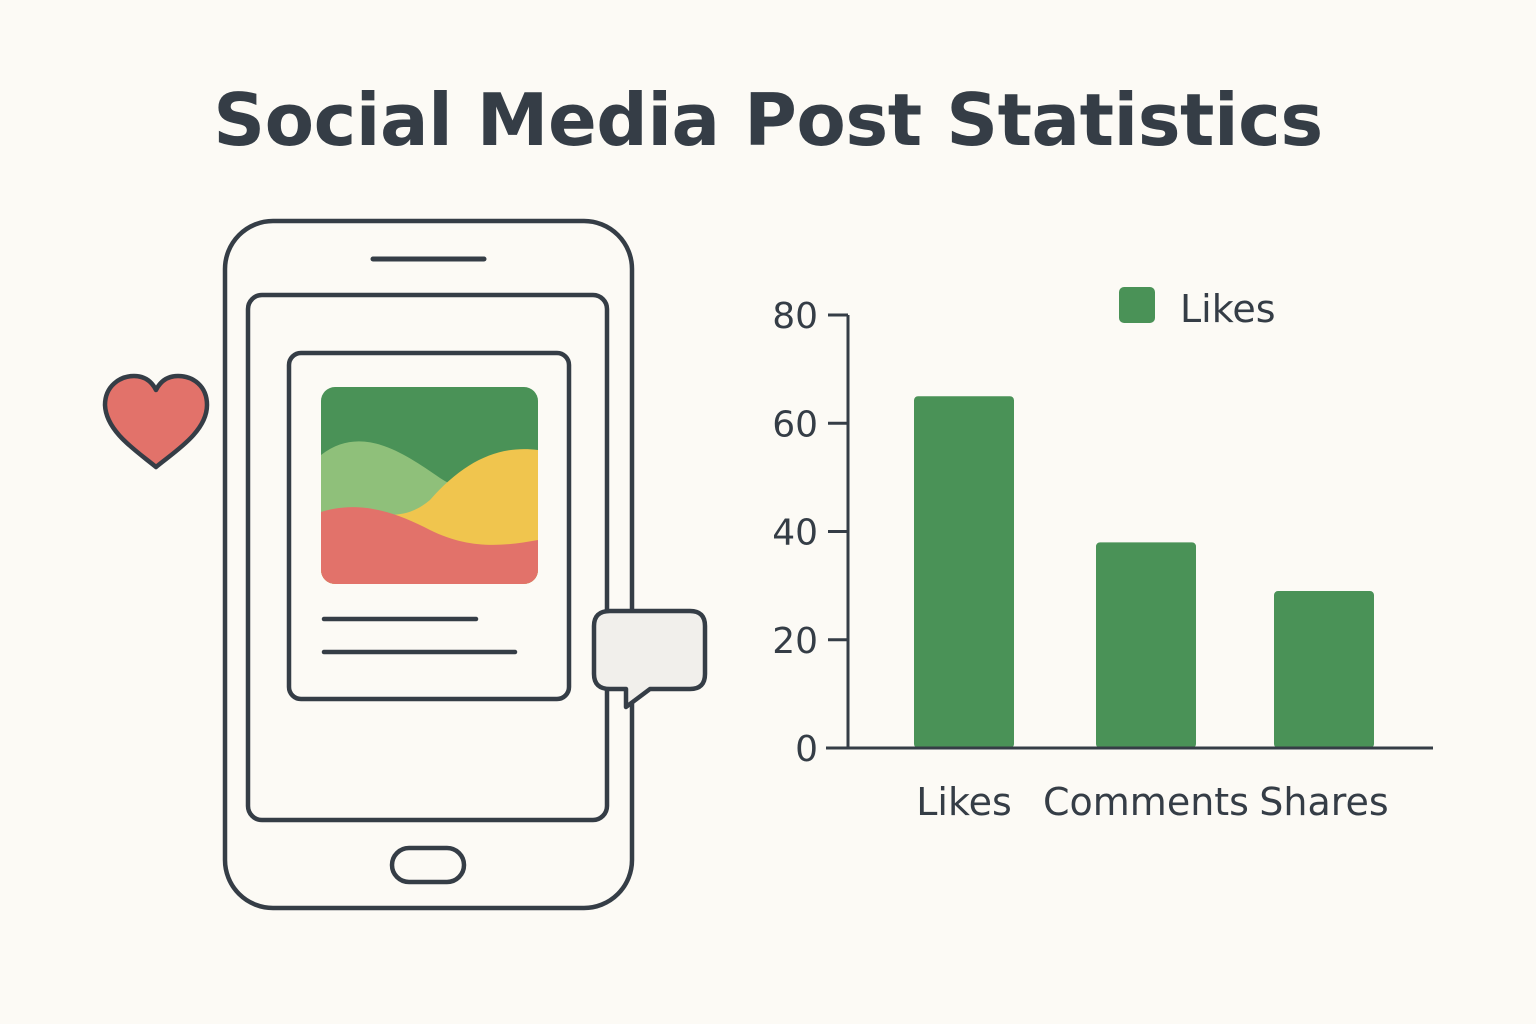 This screenshot has height=1024, width=1536. What do you see at coordinates (429, 485) in the screenshot?
I see `post-image-icon` at bounding box center [429, 485].